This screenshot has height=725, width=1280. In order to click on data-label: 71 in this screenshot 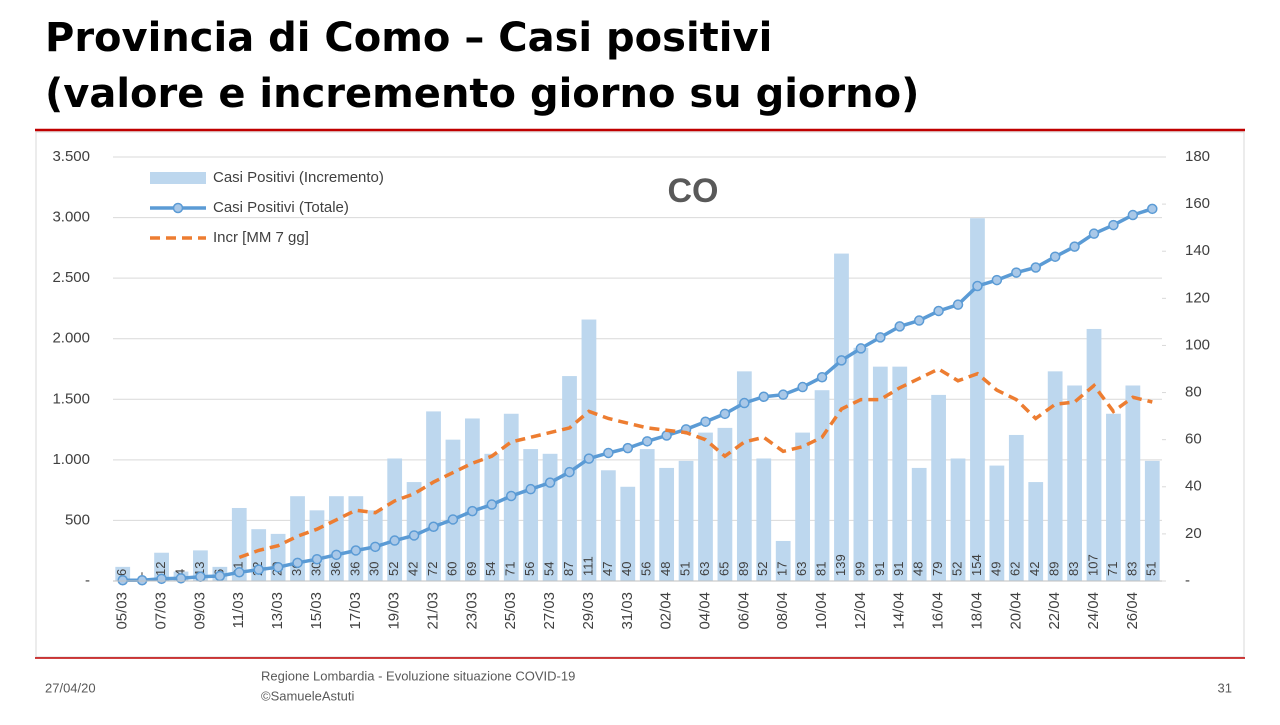, I will do `click(1112, 569)`.